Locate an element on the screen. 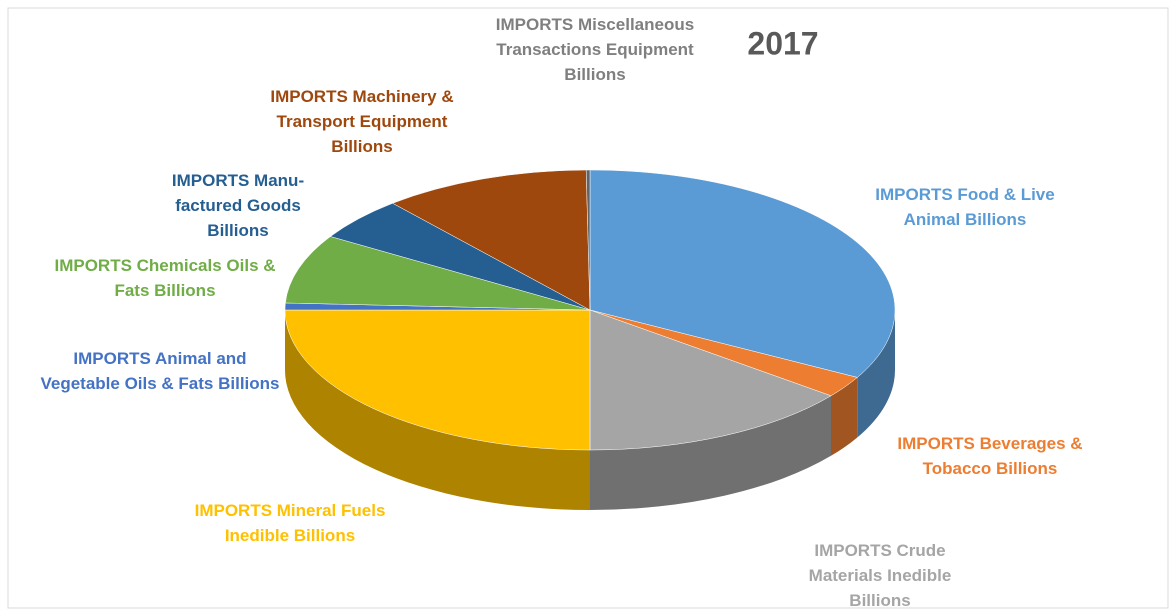  slice-label: IMPORTS Beverages & Tobacco Billions is located at coordinates (990, 456).